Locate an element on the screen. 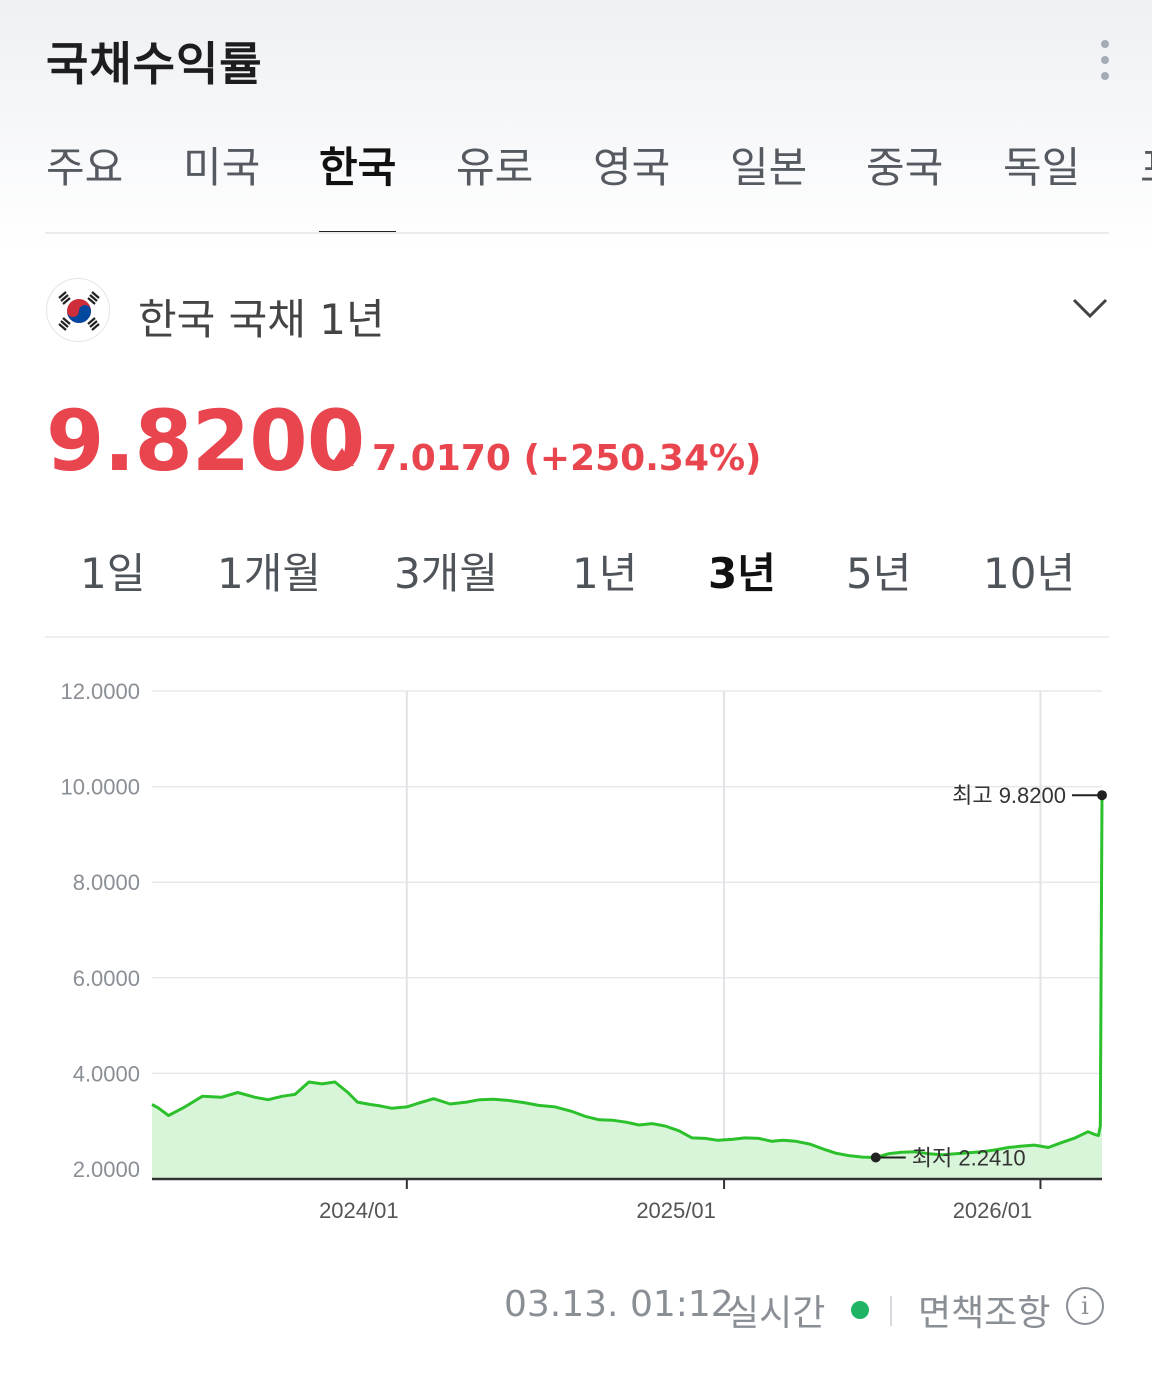  timestamp: 03.13. 01:12 is located at coordinates (619, 1304).